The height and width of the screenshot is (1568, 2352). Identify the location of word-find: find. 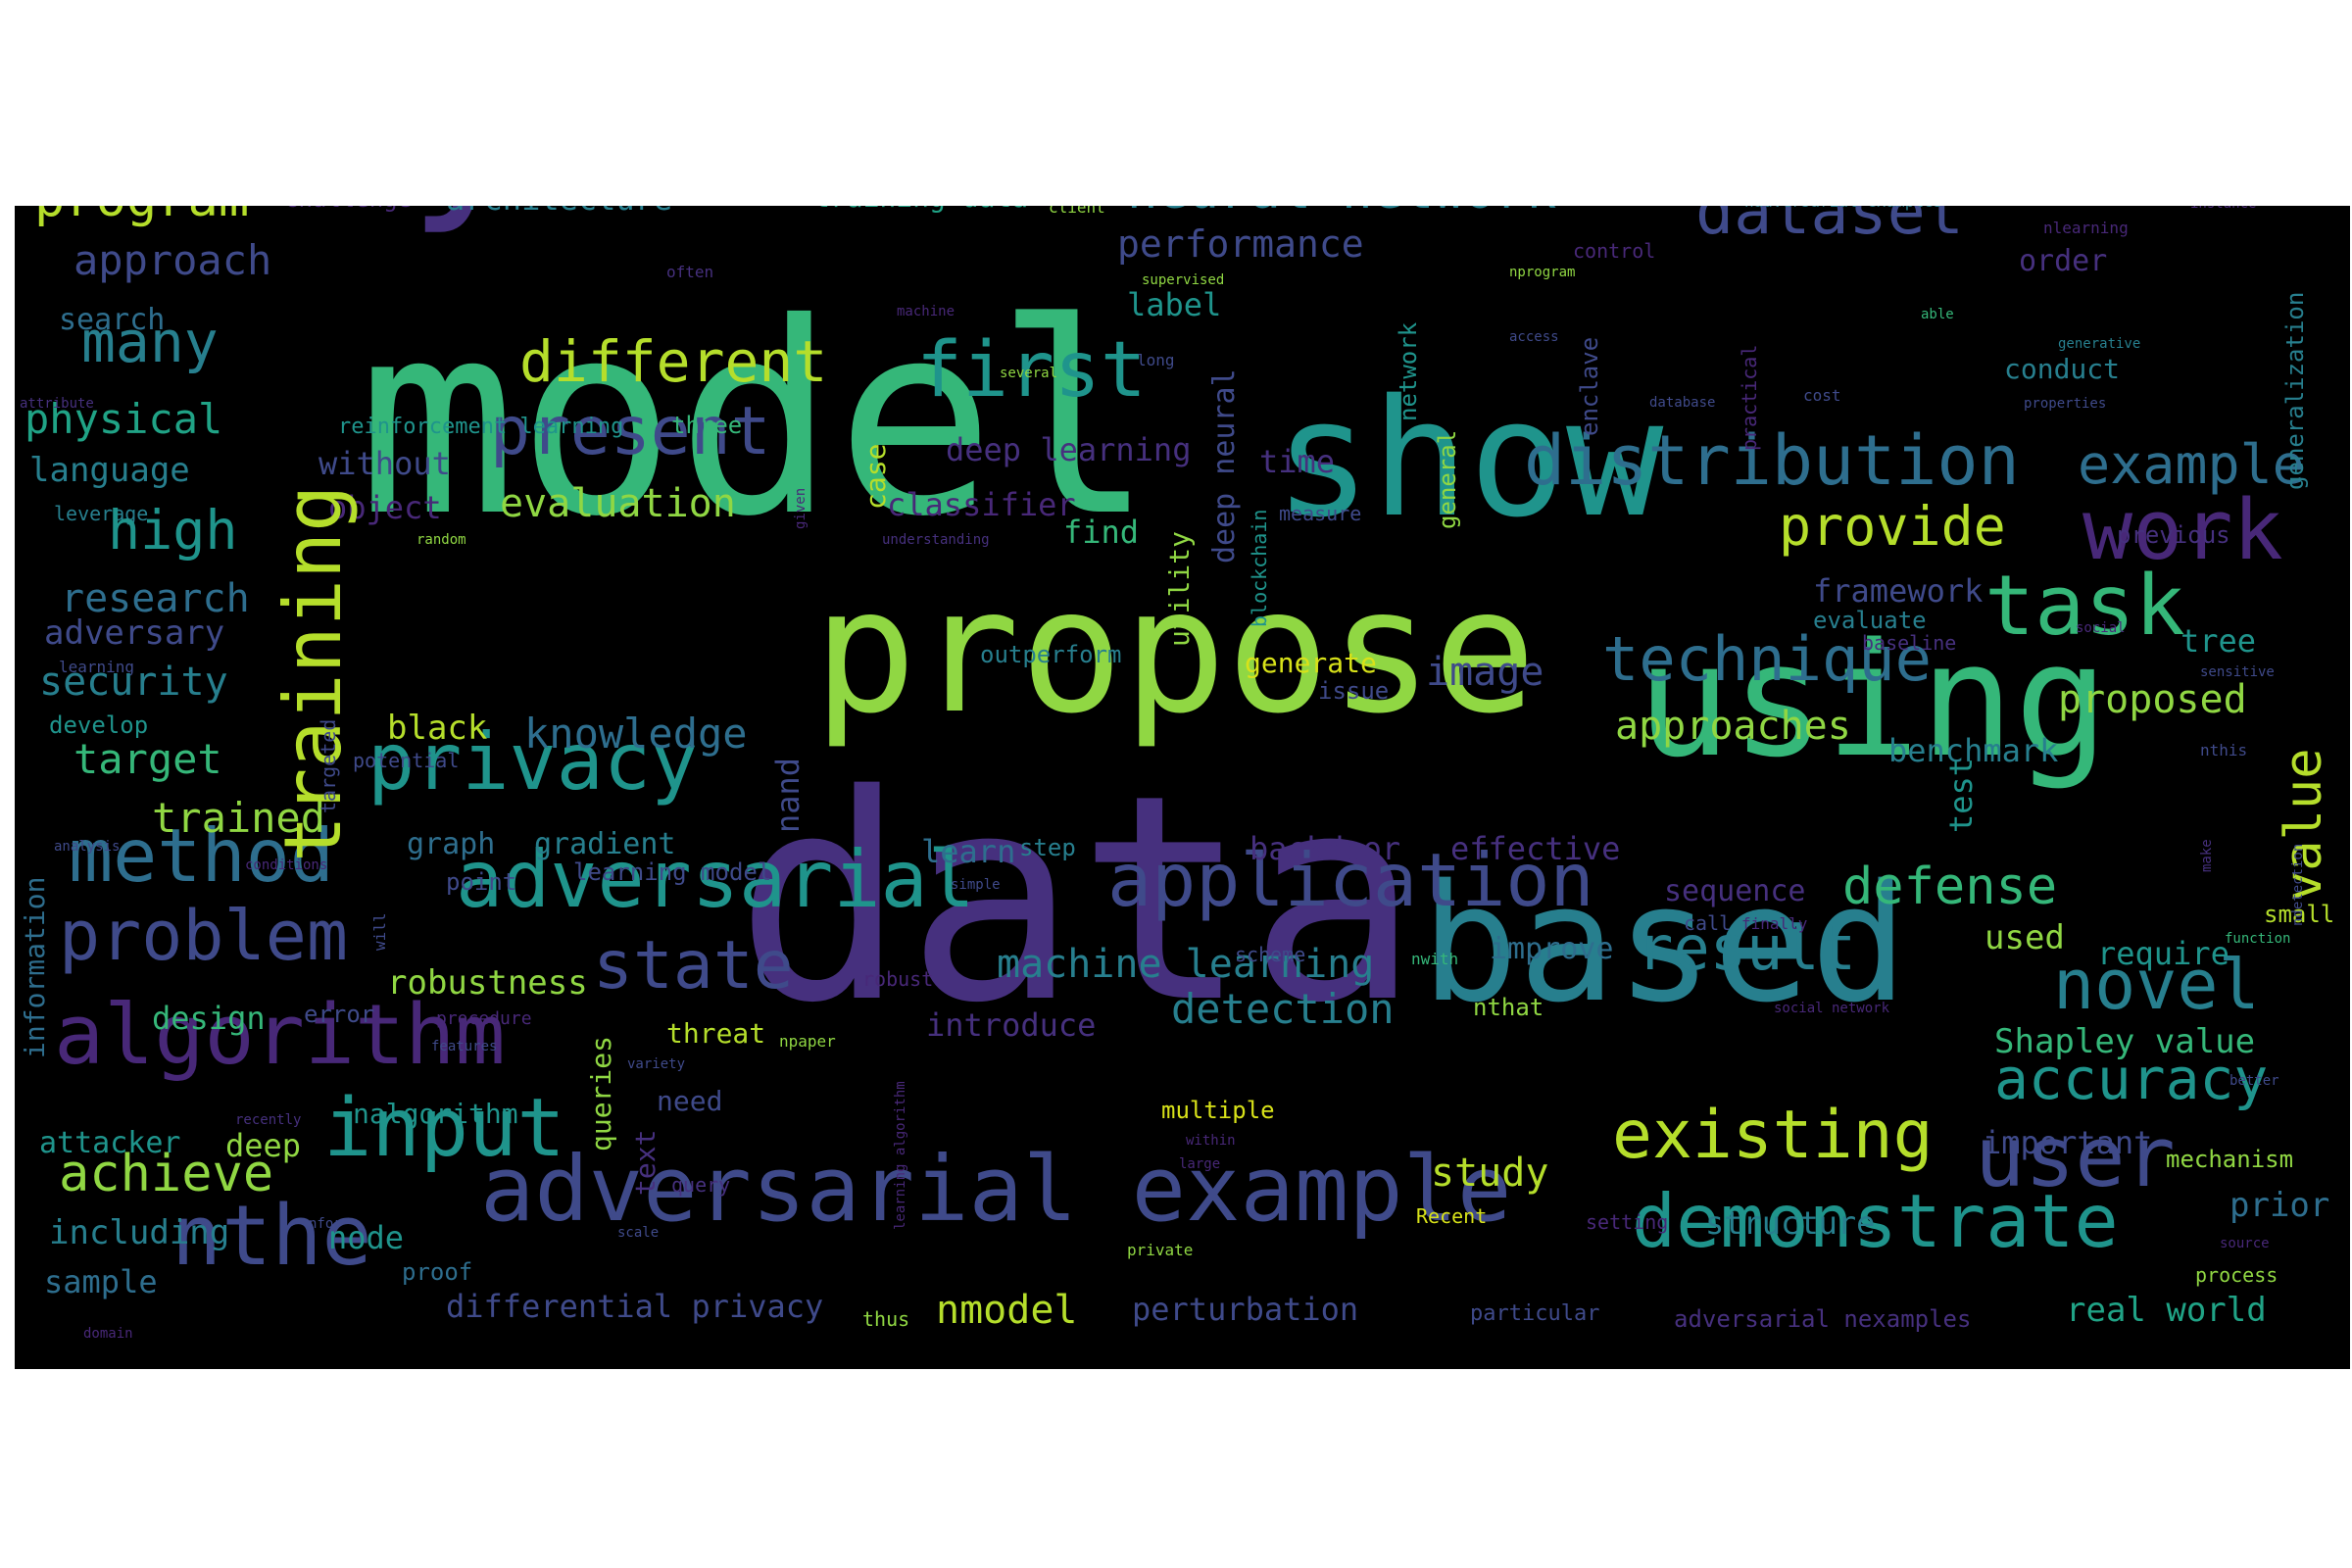
(1101, 532).